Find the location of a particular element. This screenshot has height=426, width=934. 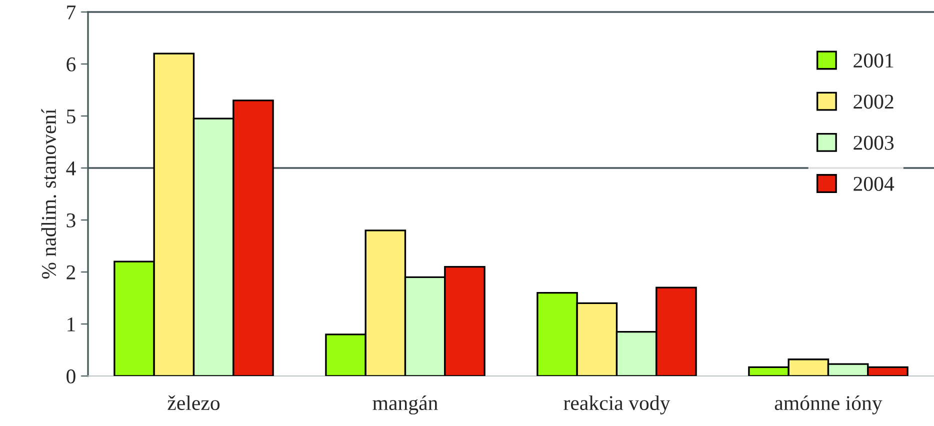

y-tick-label: 4 is located at coordinates (71, 169).